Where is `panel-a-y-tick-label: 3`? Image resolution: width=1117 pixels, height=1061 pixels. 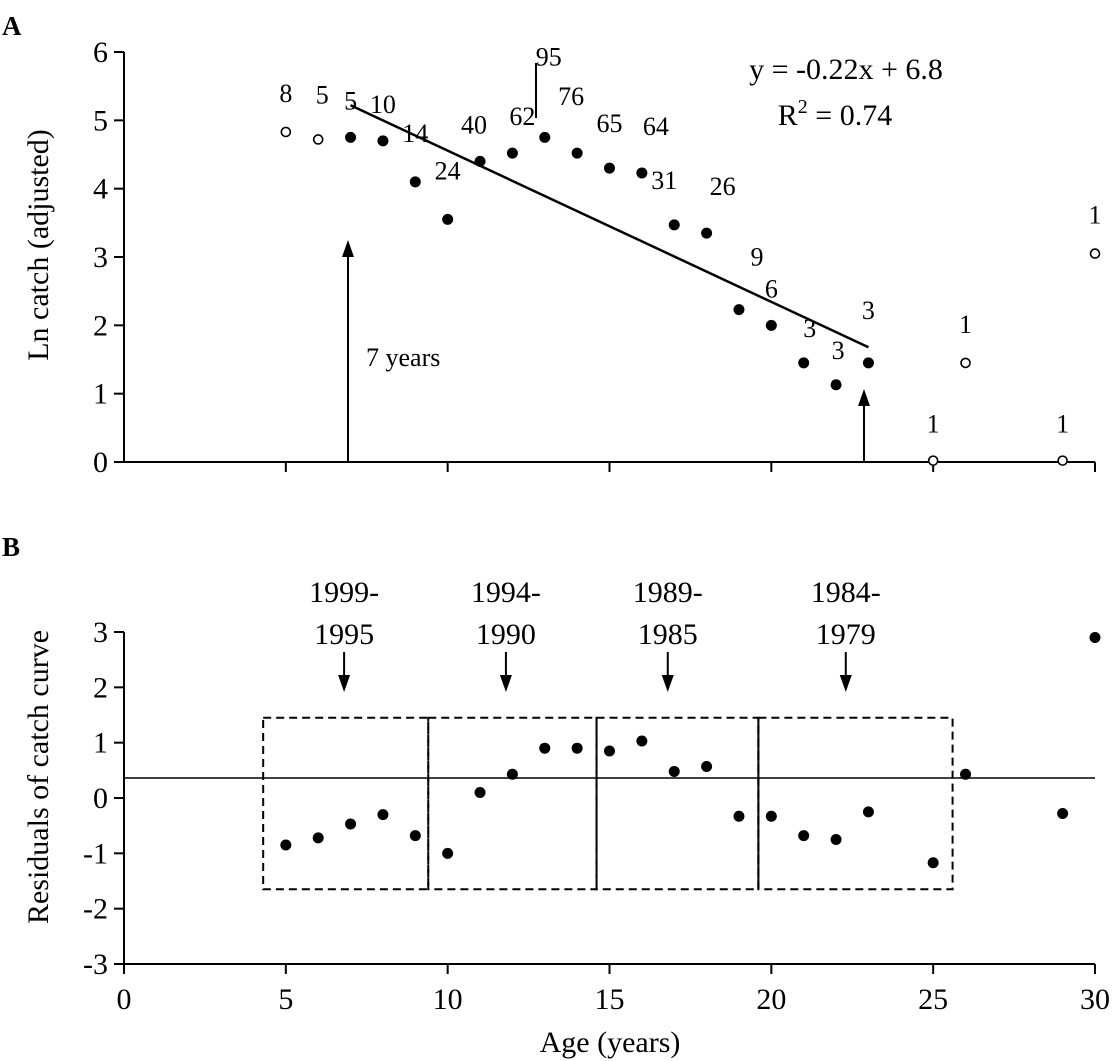
panel-a-y-tick-label: 3 is located at coordinates (100, 257).